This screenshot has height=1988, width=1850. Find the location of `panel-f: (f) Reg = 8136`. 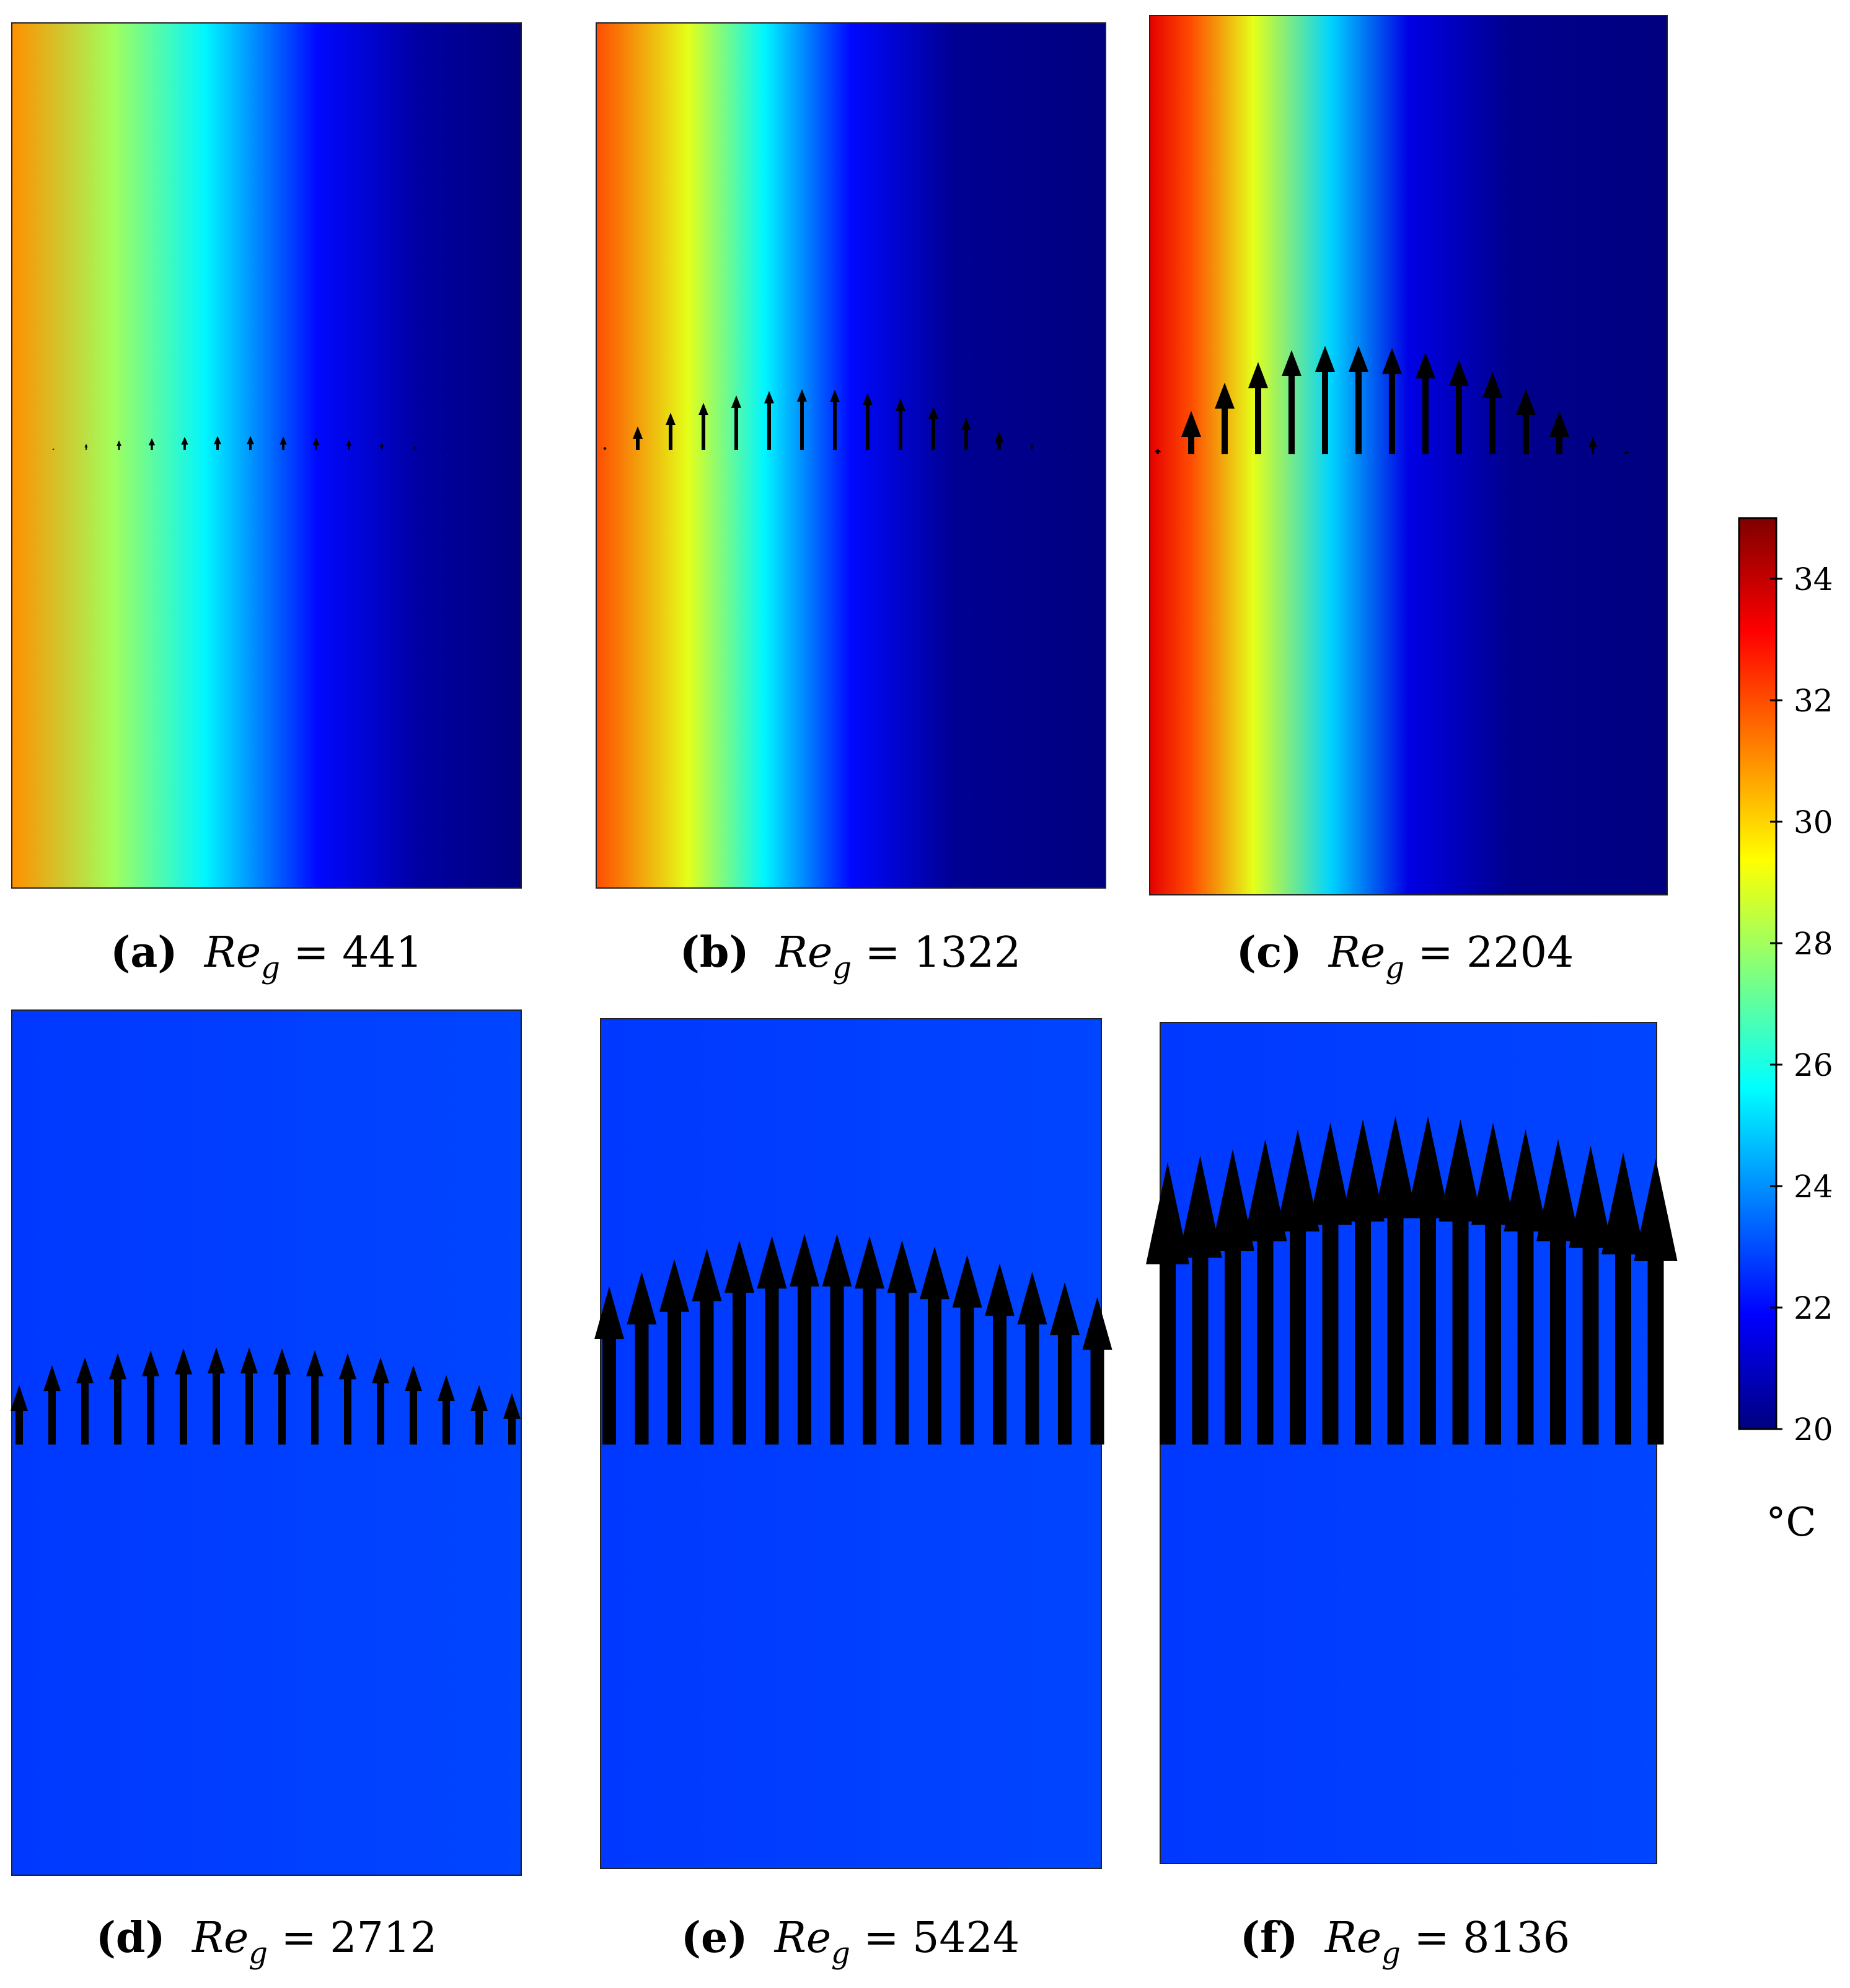

panel-f: (f) Reg = 8136 is located at coordinates (1412, 1496).